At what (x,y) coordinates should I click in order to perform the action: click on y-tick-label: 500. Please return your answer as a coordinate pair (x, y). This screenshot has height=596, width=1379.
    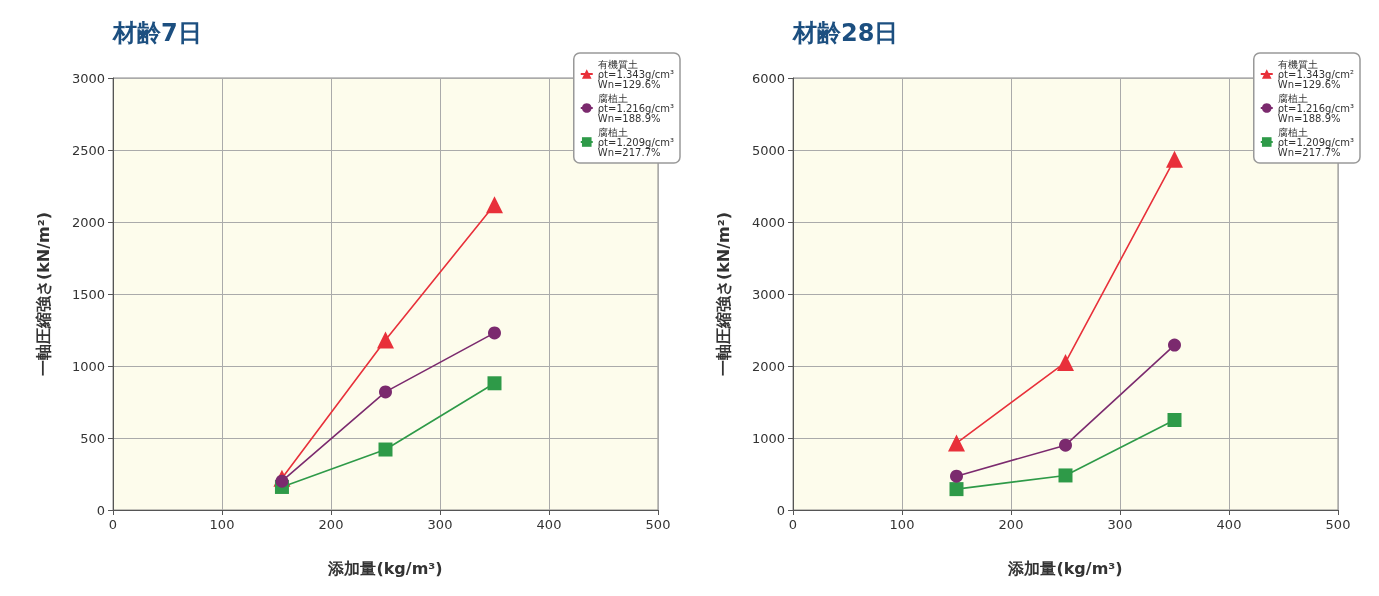
    Looking at the image, I should click on (92, 438).